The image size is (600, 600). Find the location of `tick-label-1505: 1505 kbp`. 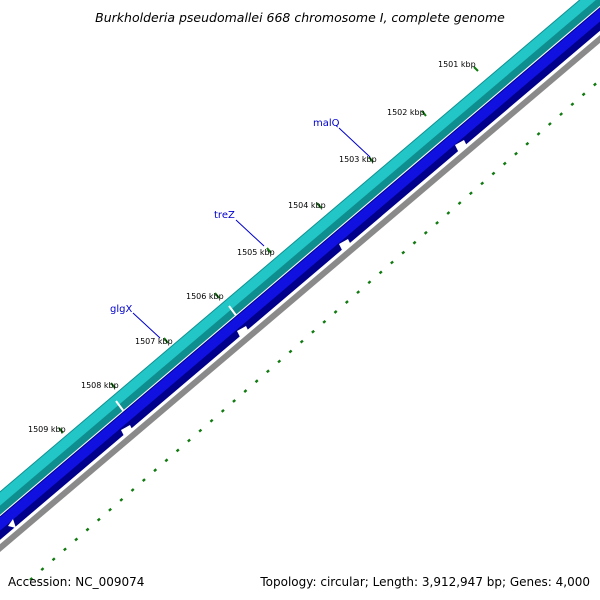

tick-label-1505: 1505 kbp is located at coordinates (256, 252).